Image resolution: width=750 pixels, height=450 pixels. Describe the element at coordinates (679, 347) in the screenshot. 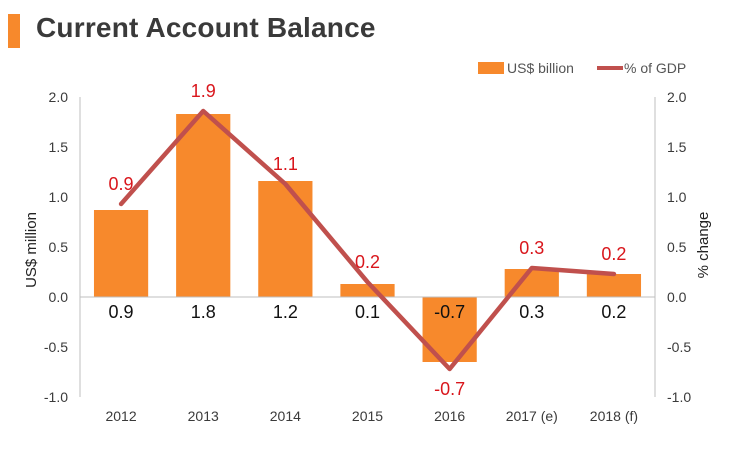

I see `y2-tick-label: -0.5` at that location.